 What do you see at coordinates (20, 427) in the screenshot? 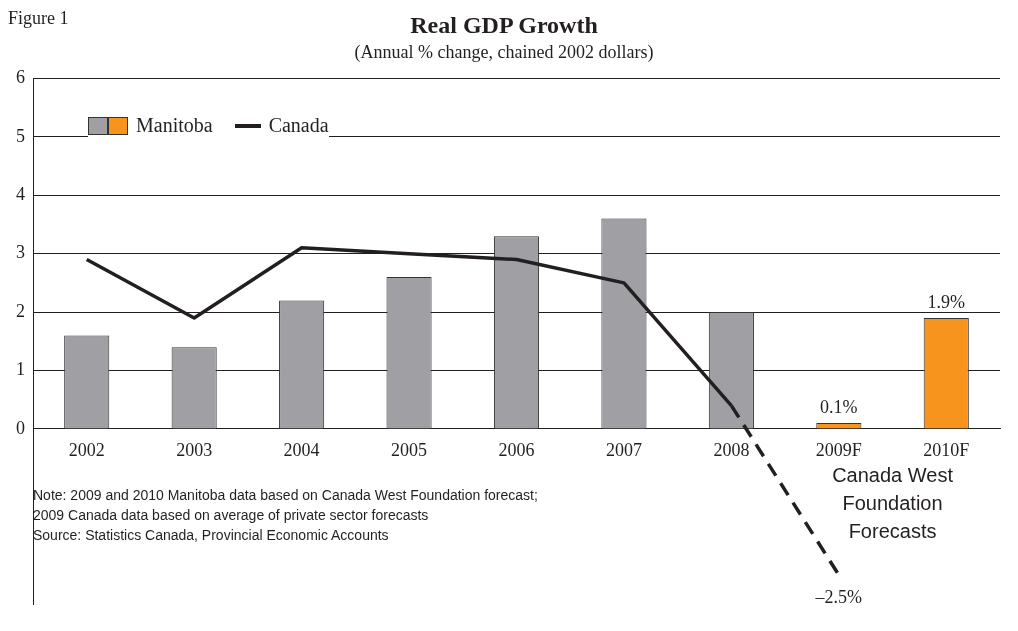
I see `y-tick-label: 0` at bounding box center [20, 427].